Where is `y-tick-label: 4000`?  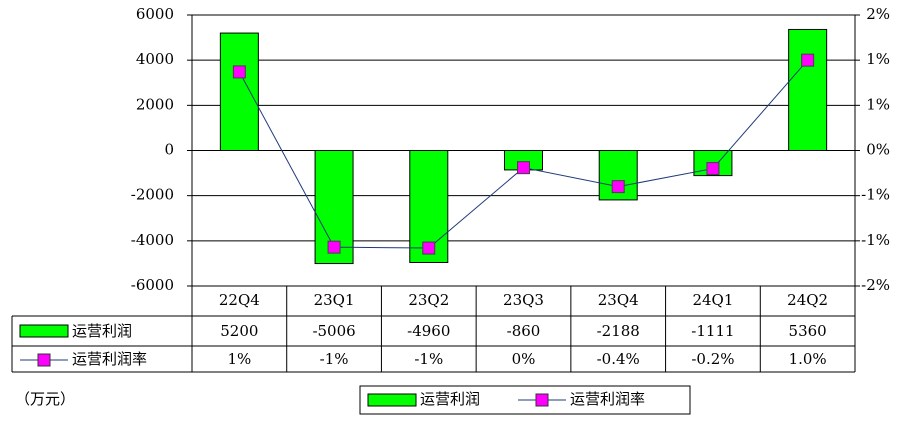 y-tick-label: 4000 is located at coordinates (155, 59).